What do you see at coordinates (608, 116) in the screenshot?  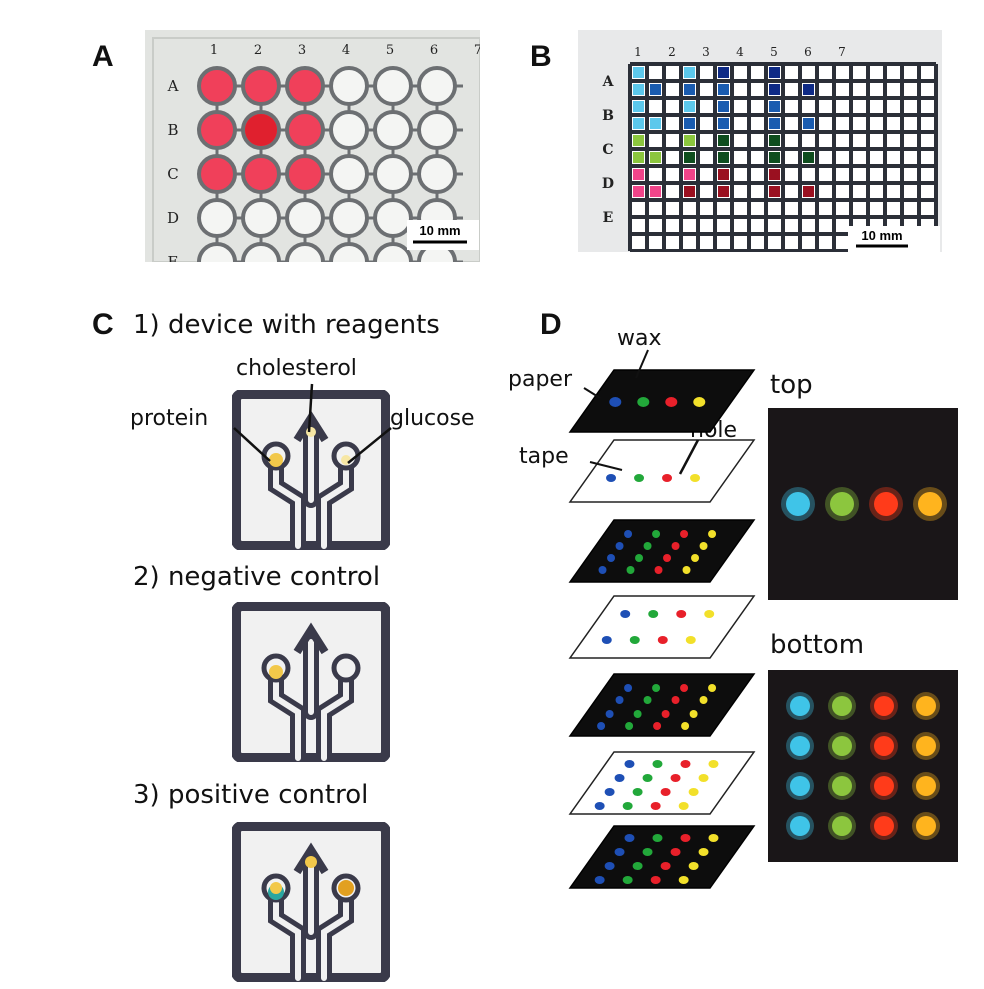 I see `plate-b-row-label: B` at bounding box center [608, 116].